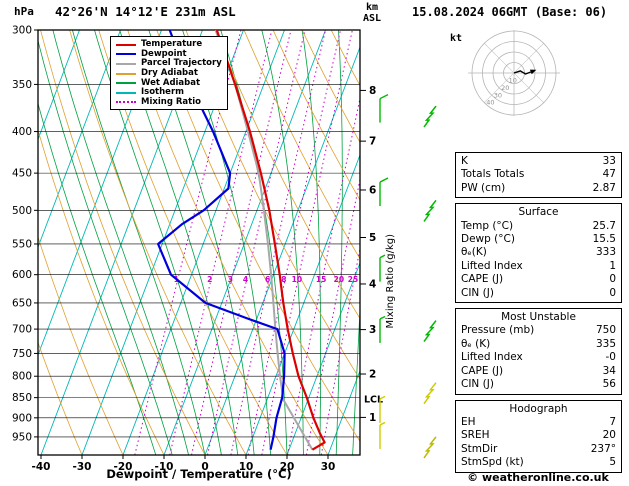 The width and height of the screenshot is (629, 486). Describe the element at coordinates (538, 266) in the screenshot. I see `stat-row: Lifted Index 1` at that location.